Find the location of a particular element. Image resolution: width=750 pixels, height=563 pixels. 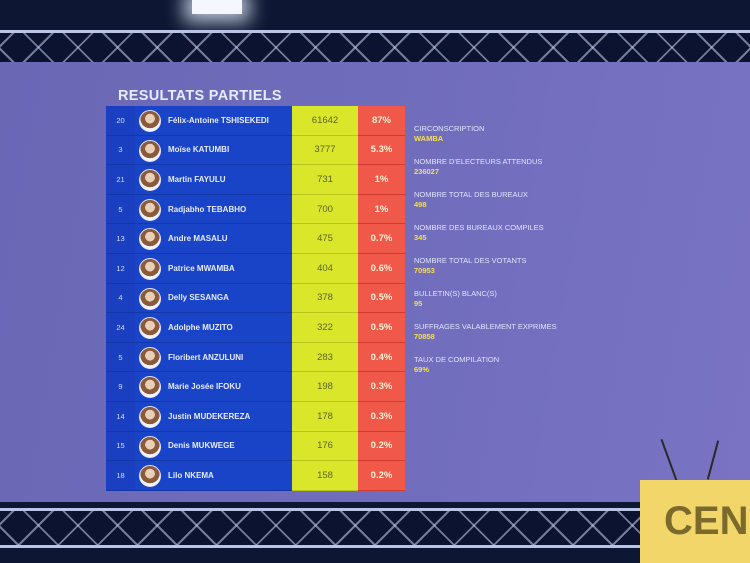

candidate-votes: 731 is located at coordinates (325, 180).